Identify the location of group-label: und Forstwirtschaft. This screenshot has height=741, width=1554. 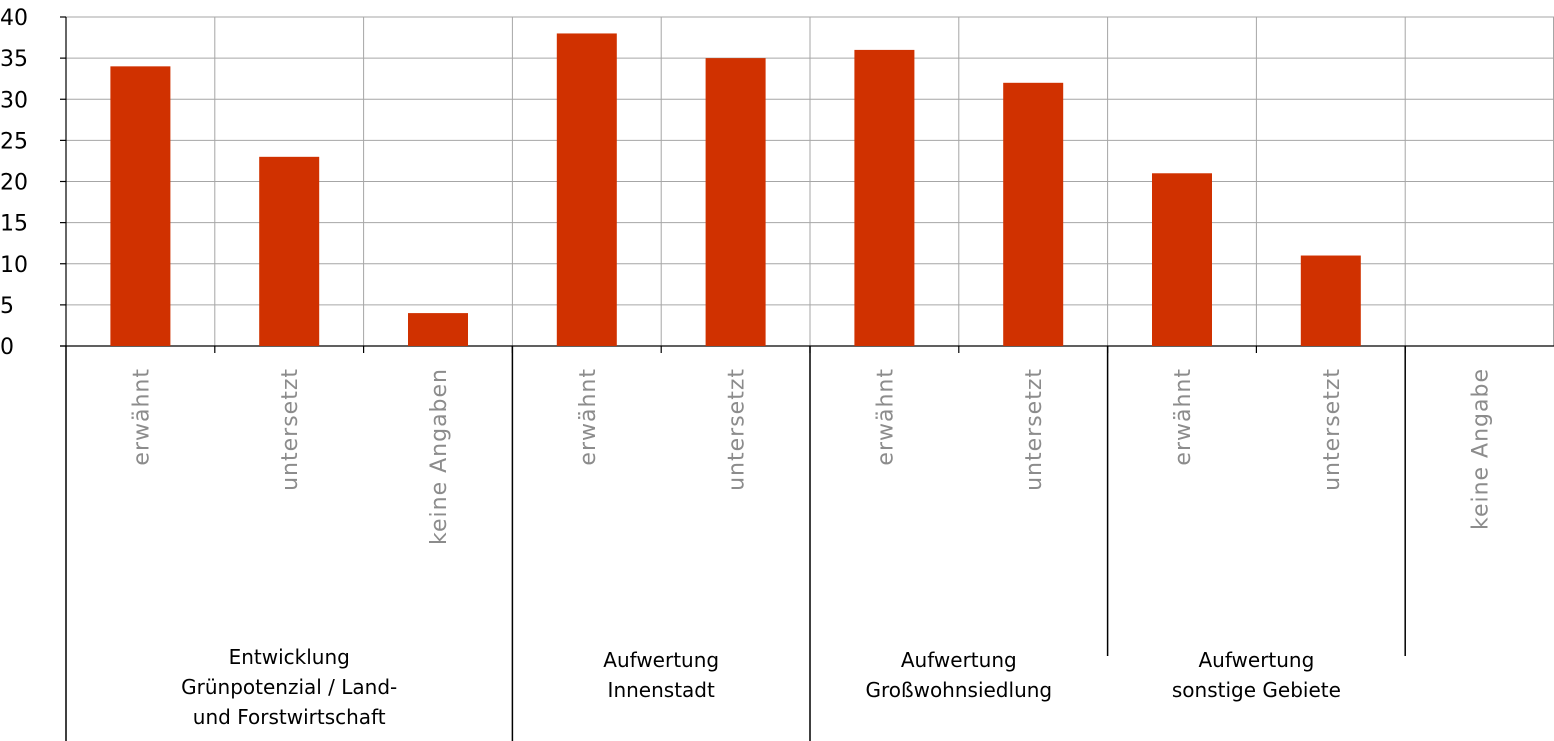
(289, 717).